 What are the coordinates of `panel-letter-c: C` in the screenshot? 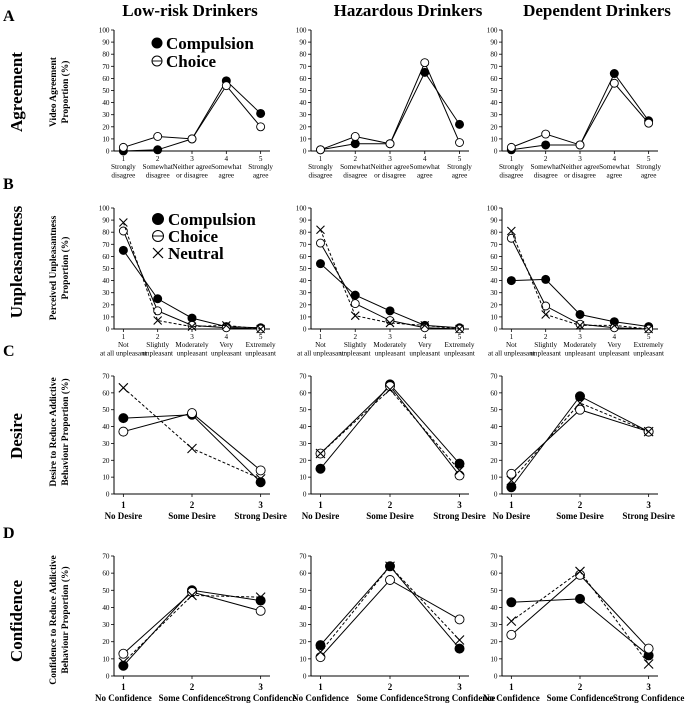 It's located at (9, 351).